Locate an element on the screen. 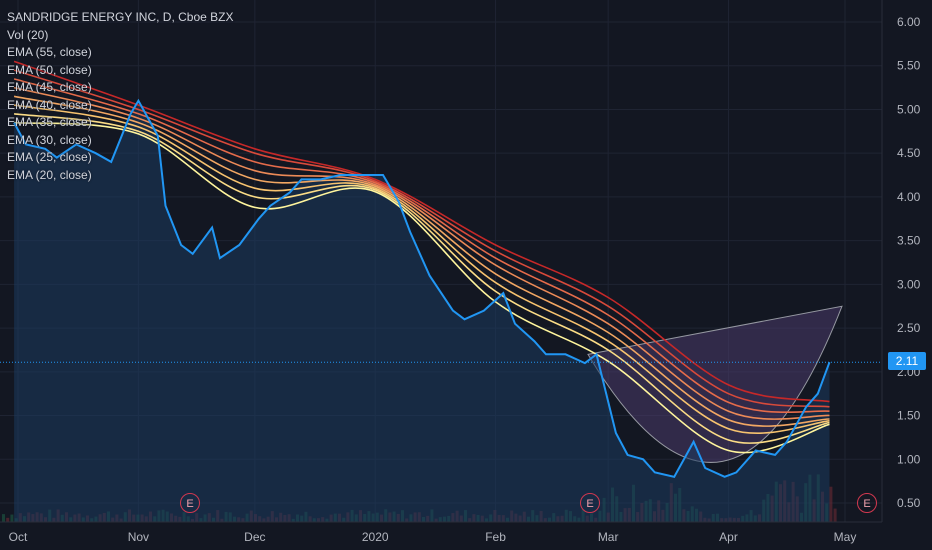  legend-ema-25: EMA (25, close) is located at coordinates (49, 157).